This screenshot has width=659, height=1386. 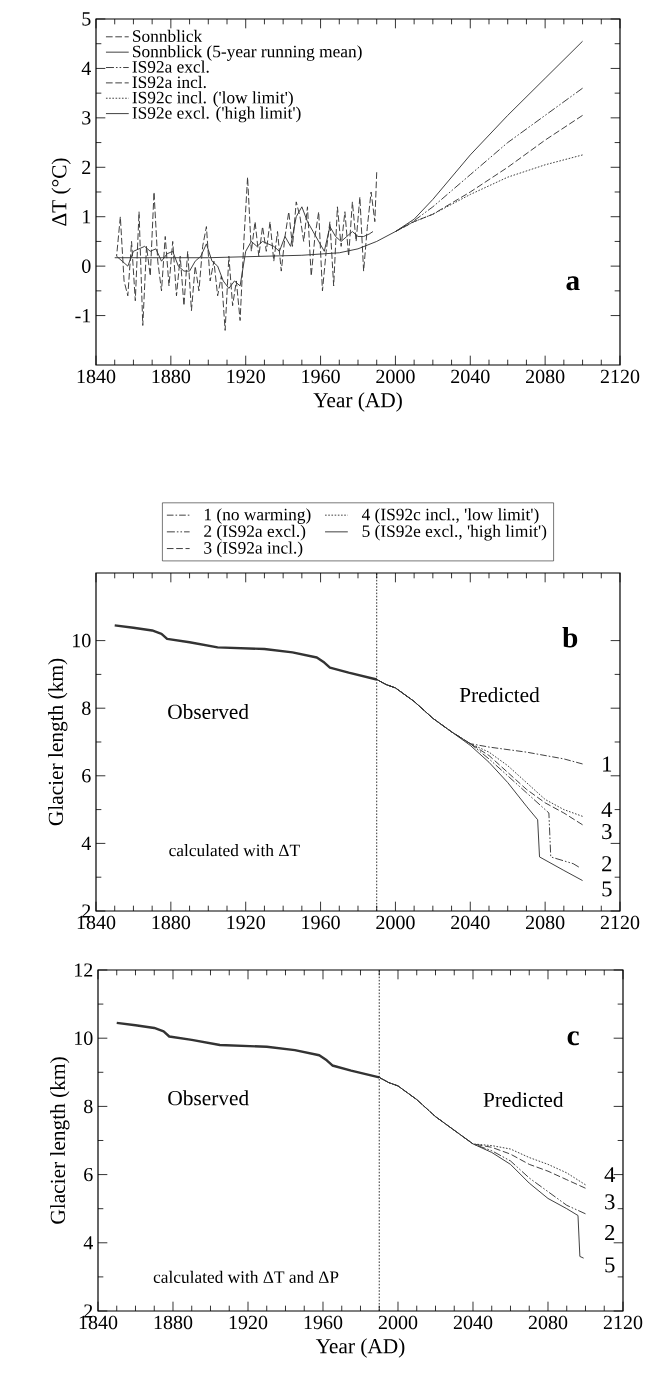 I want to click on annotation: 1, so click(x=607, y=764).